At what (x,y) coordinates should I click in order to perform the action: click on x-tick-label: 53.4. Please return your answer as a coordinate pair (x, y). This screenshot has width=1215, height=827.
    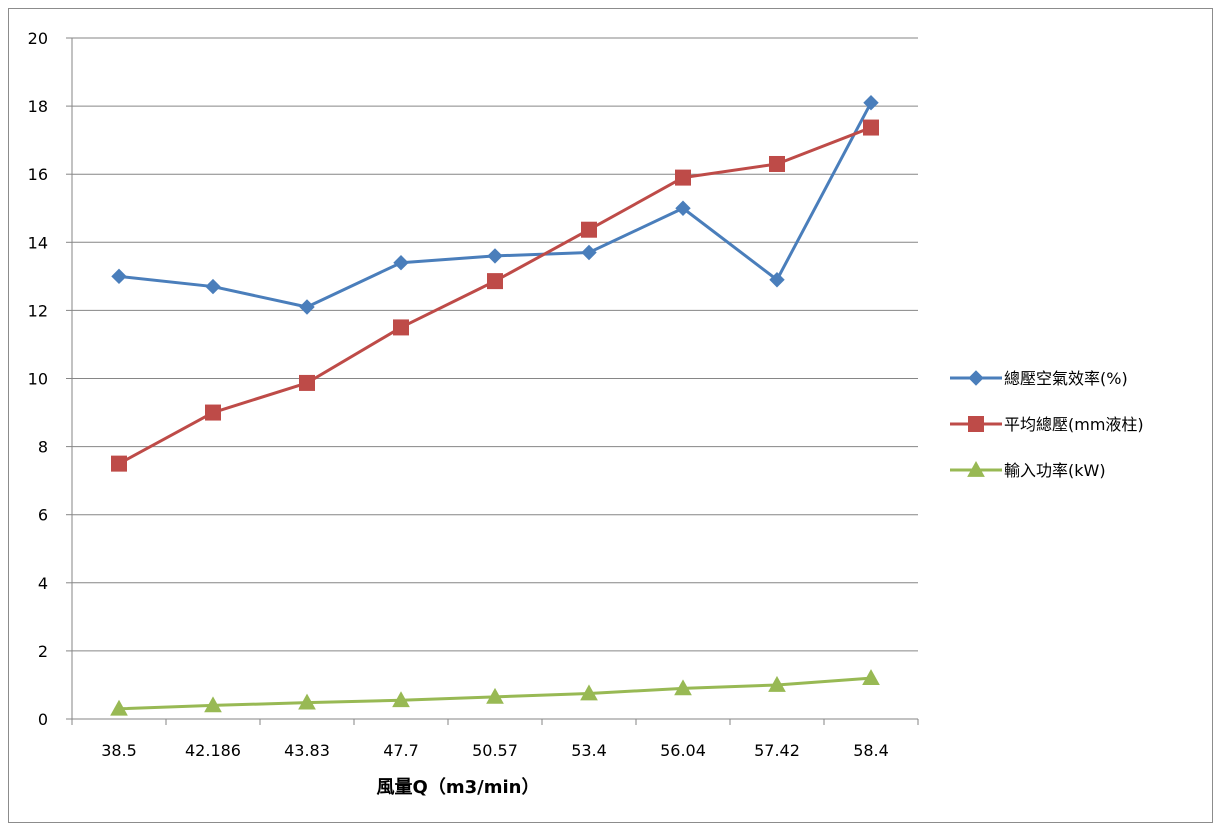
    Looking at the image, I should click on (589, 750).